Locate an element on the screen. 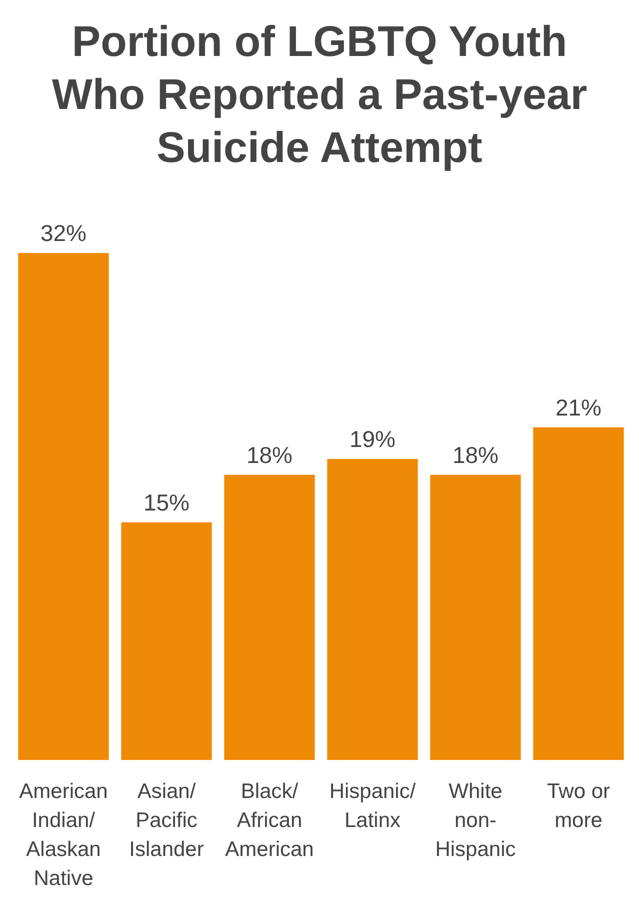  data-label: 15% is located at coordinates (166, 502).